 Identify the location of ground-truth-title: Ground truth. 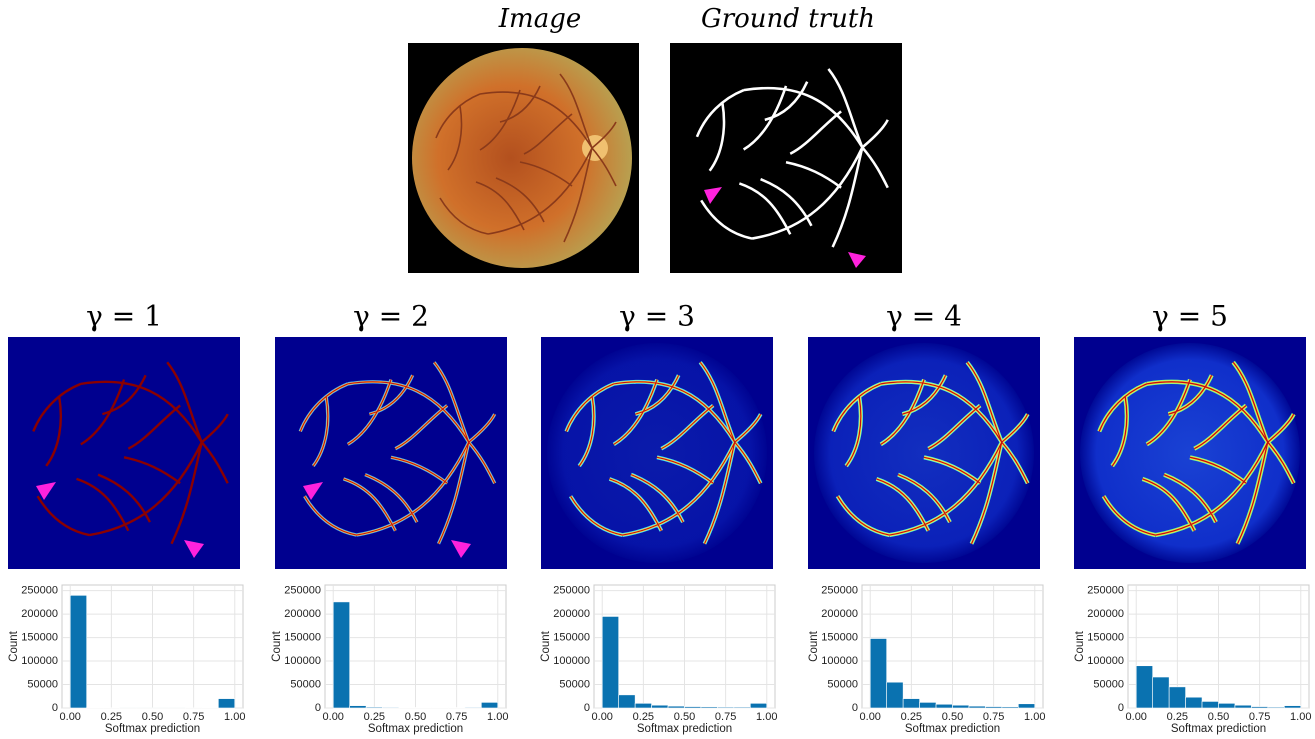
(788, 19).